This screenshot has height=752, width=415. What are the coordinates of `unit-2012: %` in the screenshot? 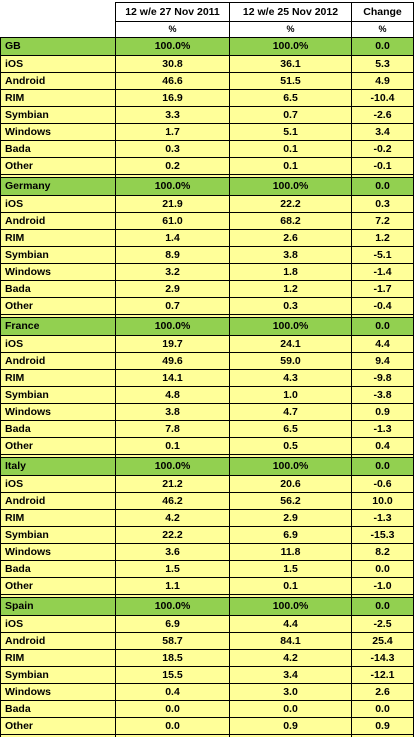 It's located at (290, 29).